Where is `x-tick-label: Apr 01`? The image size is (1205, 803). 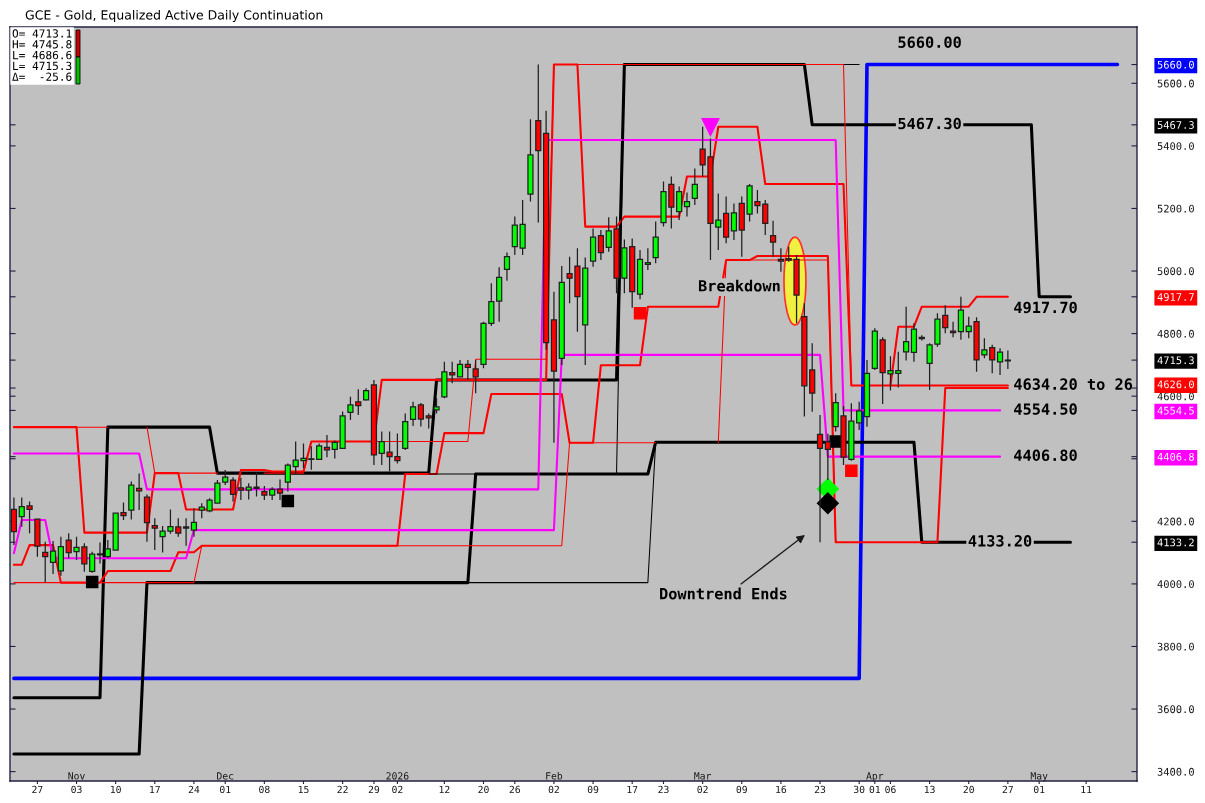
x-tick-label: Apr 01 is located at coordinates (875, 783).